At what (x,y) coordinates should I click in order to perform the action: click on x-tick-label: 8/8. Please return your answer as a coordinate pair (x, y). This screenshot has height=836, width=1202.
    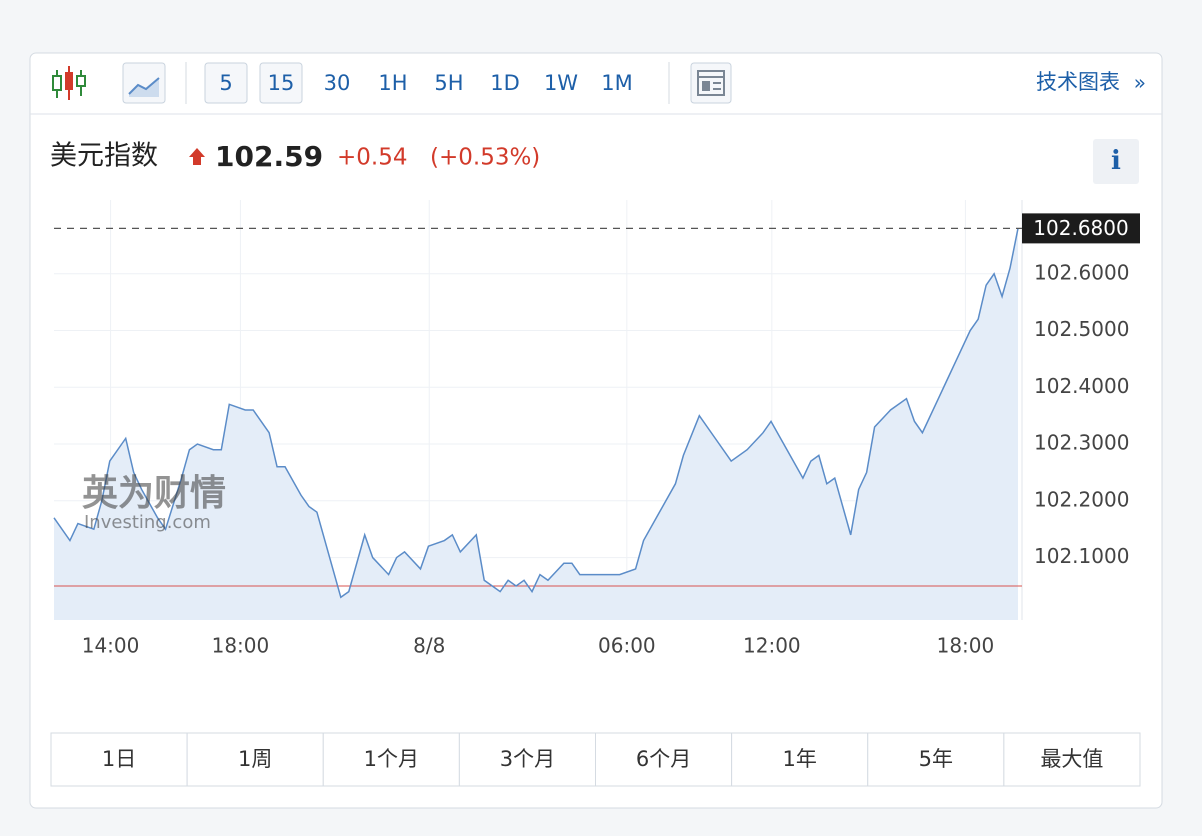
    Looking at the image, I should click on (429, 646).